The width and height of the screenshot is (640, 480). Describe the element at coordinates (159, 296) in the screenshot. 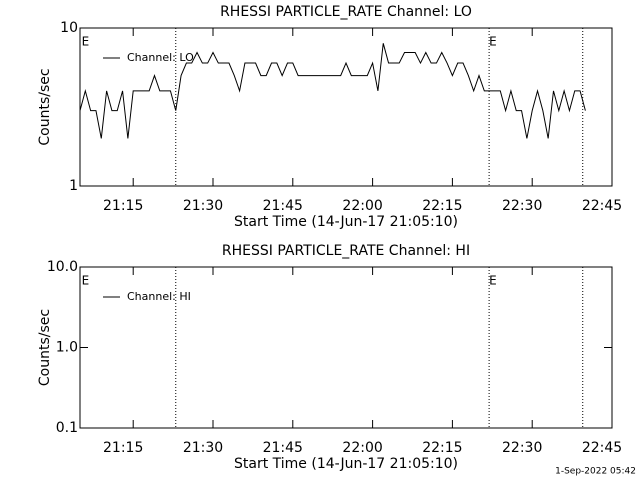

I see `legend-label: Channel: HI` at that location.